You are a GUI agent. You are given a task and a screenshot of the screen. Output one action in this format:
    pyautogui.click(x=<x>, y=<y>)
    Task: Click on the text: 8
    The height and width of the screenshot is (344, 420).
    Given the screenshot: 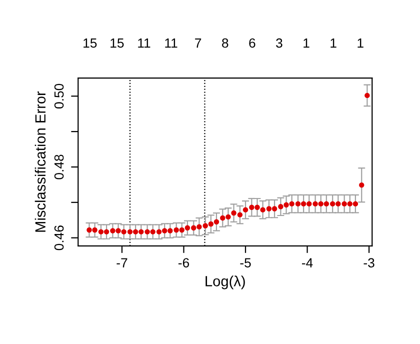 What is the action you would take?
    pyautogui.click(x=225, y=43)
    